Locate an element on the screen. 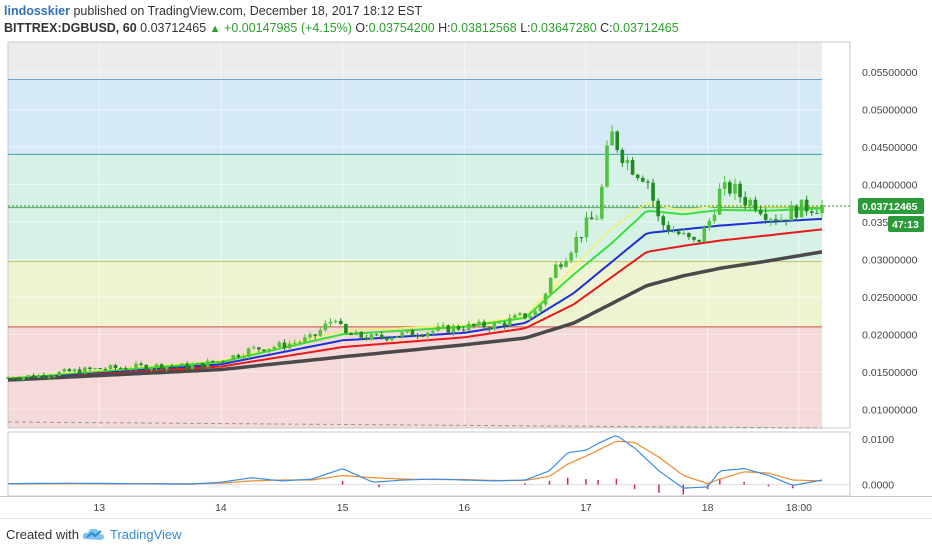 Image resolution: width=932 pixels, height=551 pixels. time-tick-label: 14 is located at coordinates (221, 508).